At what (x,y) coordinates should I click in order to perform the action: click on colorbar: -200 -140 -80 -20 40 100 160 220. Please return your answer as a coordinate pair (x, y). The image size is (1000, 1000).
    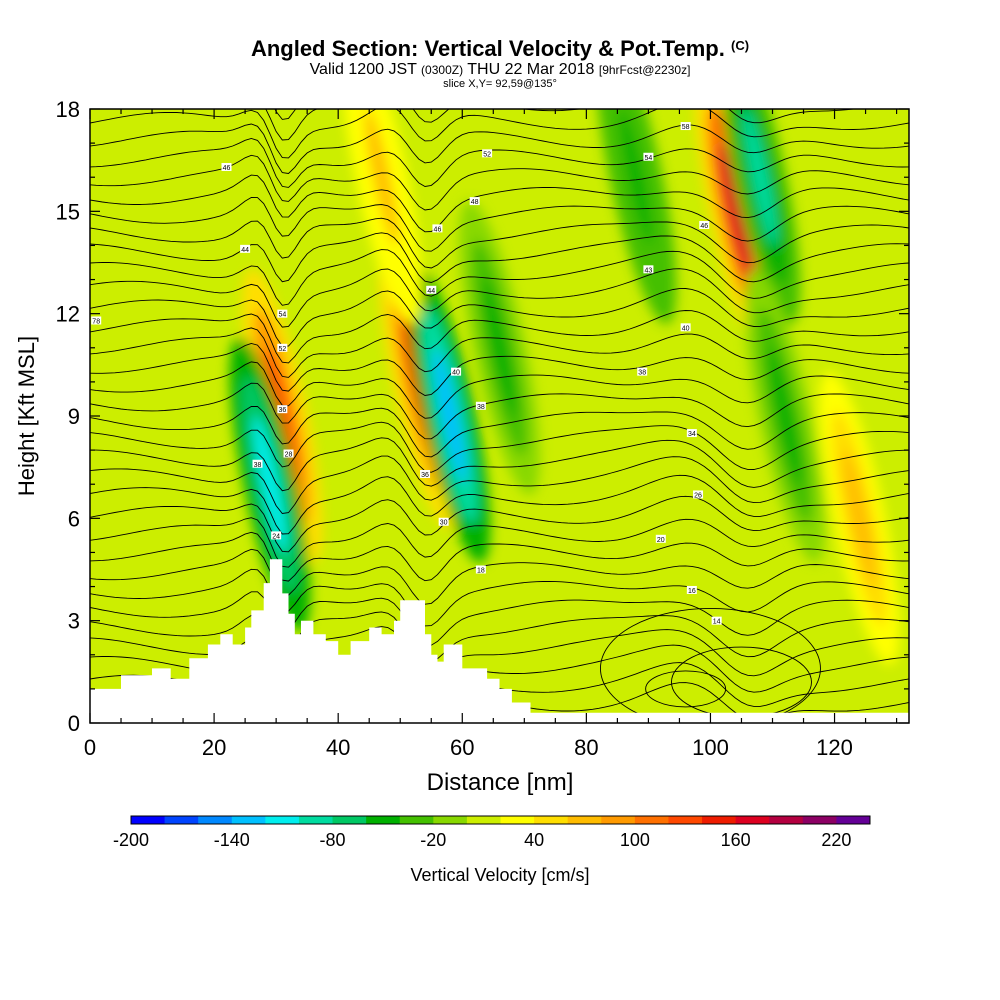
    Looking at the image, I should click on (492, 832).